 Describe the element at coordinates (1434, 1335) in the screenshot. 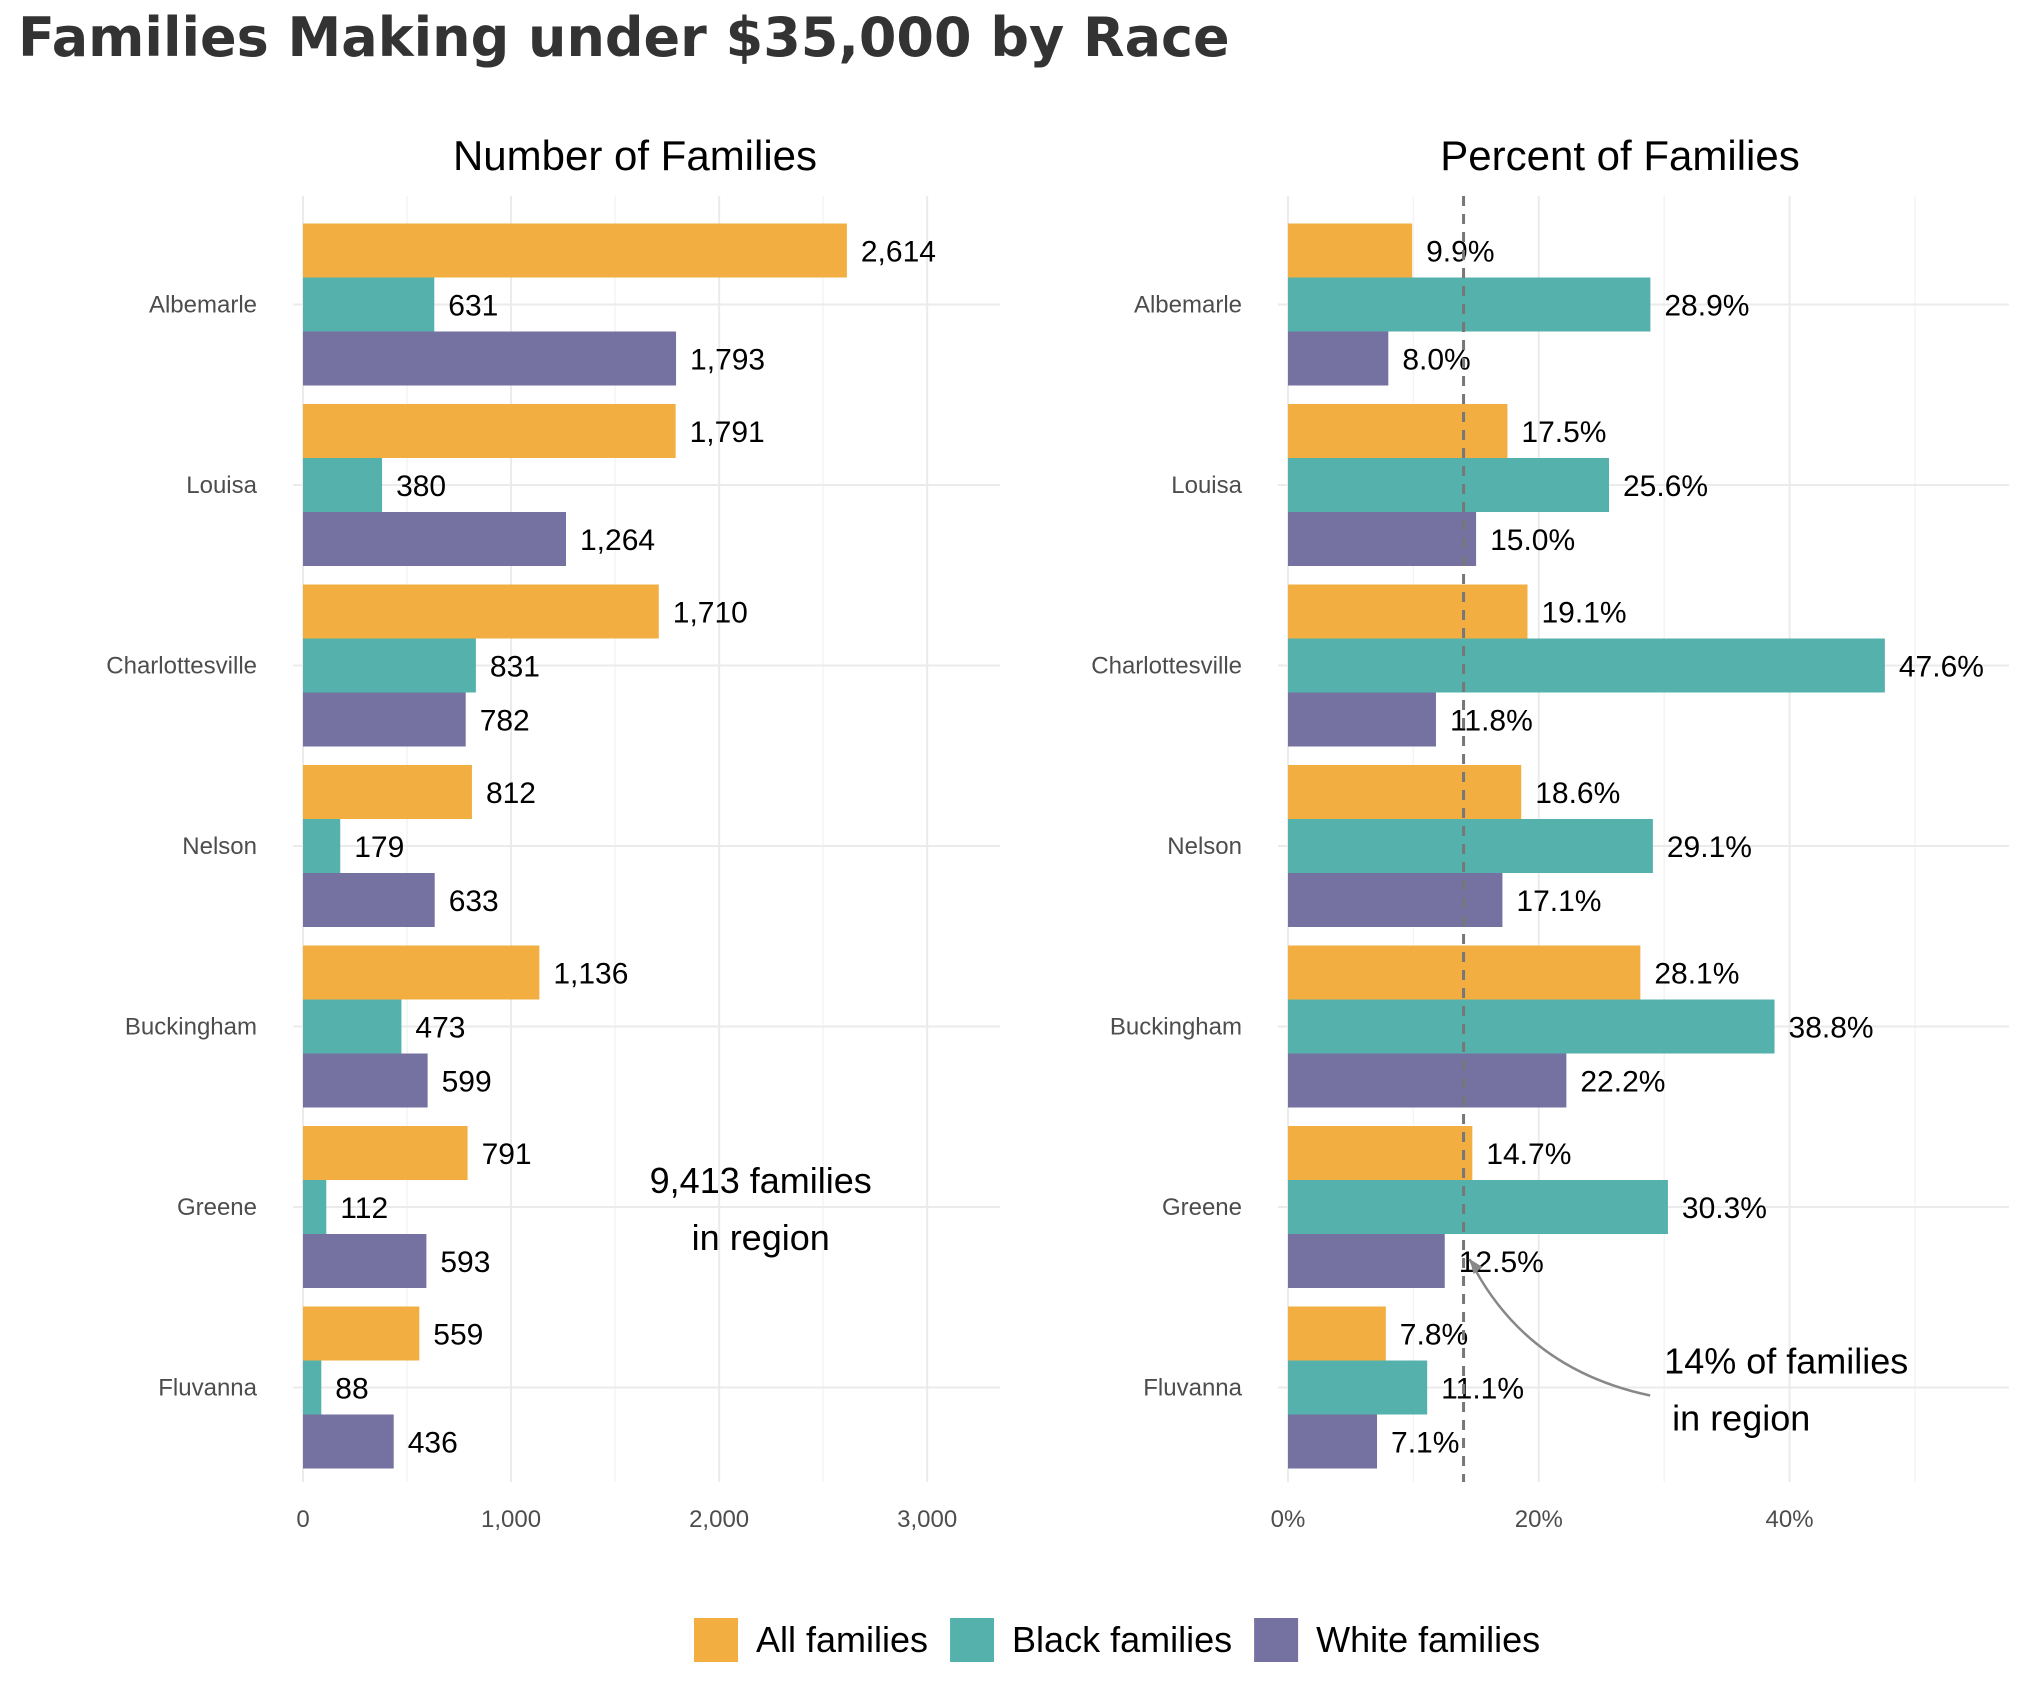

I see `data-label: 7.8%` at that location.